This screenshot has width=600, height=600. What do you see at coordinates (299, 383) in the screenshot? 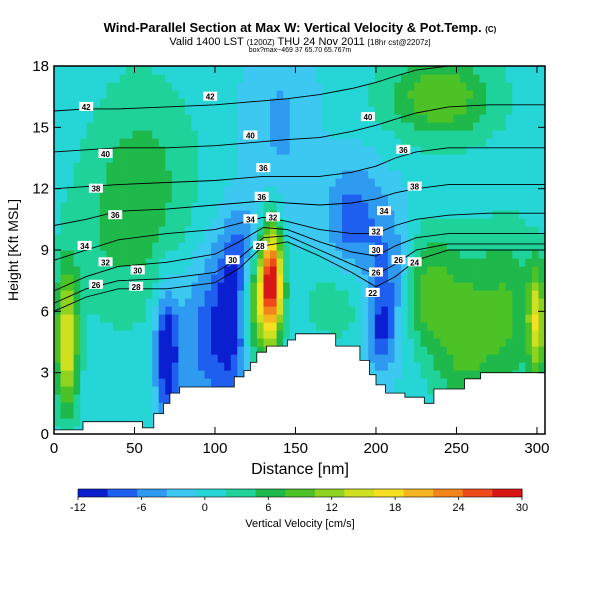
I see `terrain-mask` at bounding box center [299, 383].